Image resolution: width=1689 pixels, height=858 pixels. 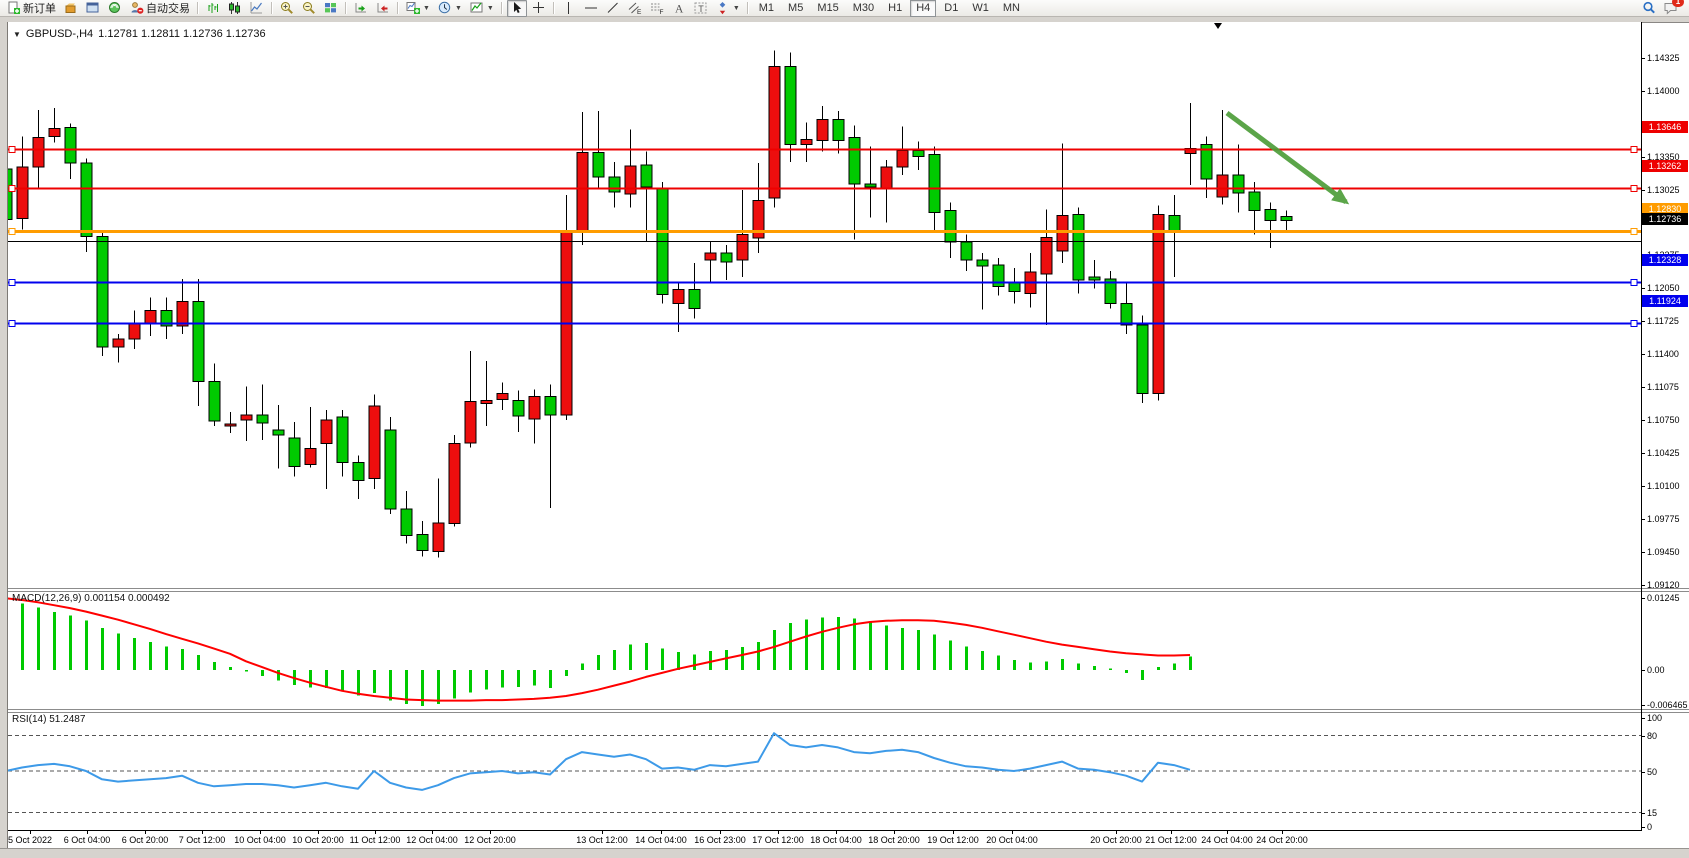 What do you see at coordinates (613, 8) in the screenshot?
I see `trendline-button` at bounding box center [613, 8].